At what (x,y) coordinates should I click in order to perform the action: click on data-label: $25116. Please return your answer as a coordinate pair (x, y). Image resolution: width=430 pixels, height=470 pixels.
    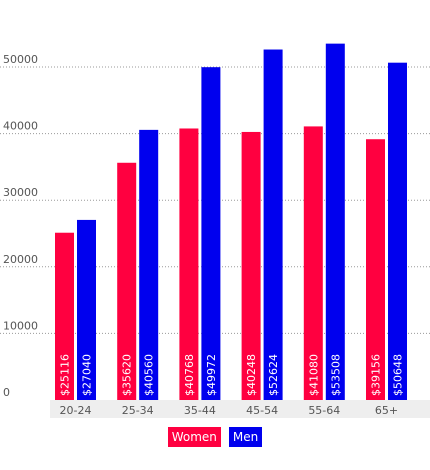
    Looking at the image, I should click on (65, 375).